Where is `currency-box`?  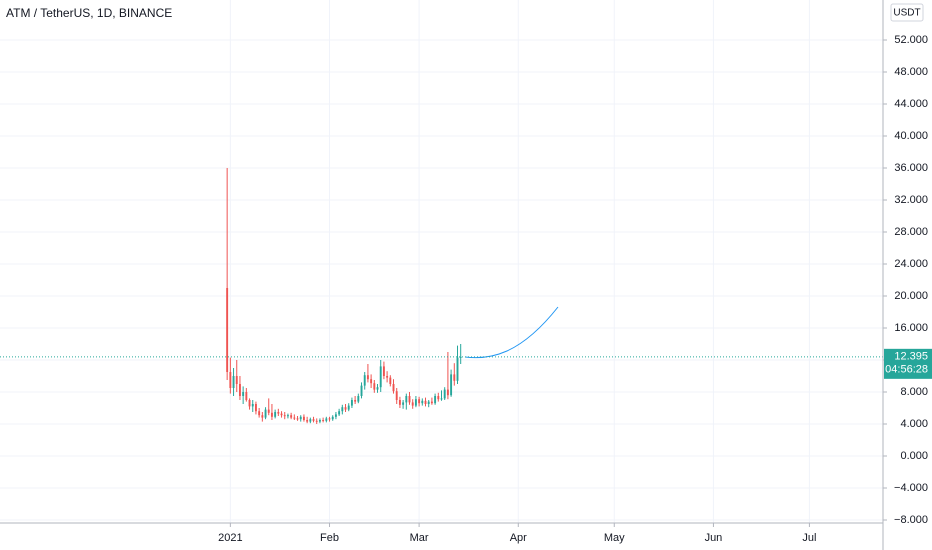
currency-box is located at coordinates (907, 12).